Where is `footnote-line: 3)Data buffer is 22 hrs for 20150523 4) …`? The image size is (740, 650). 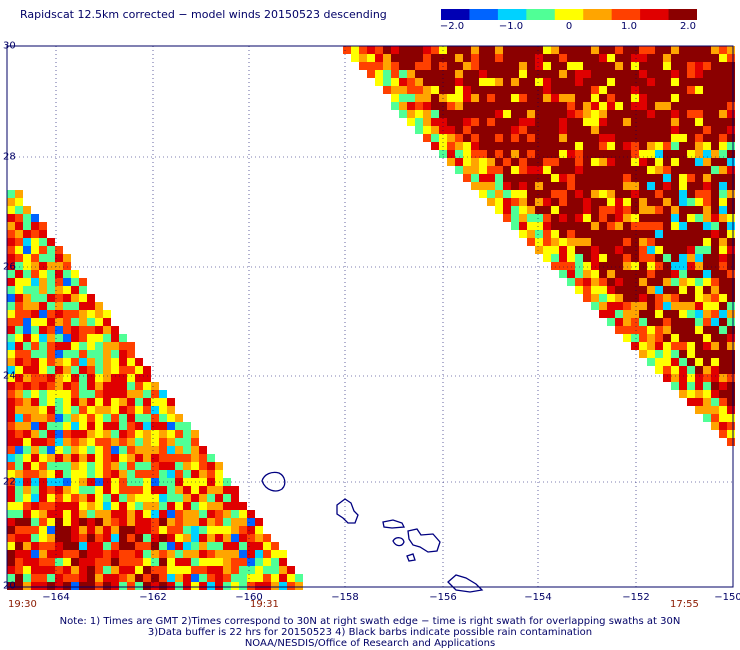
footnote-line: 3)Data buffer is 22 hrs for 20150523 4) … is located at coordinates (370, 632).